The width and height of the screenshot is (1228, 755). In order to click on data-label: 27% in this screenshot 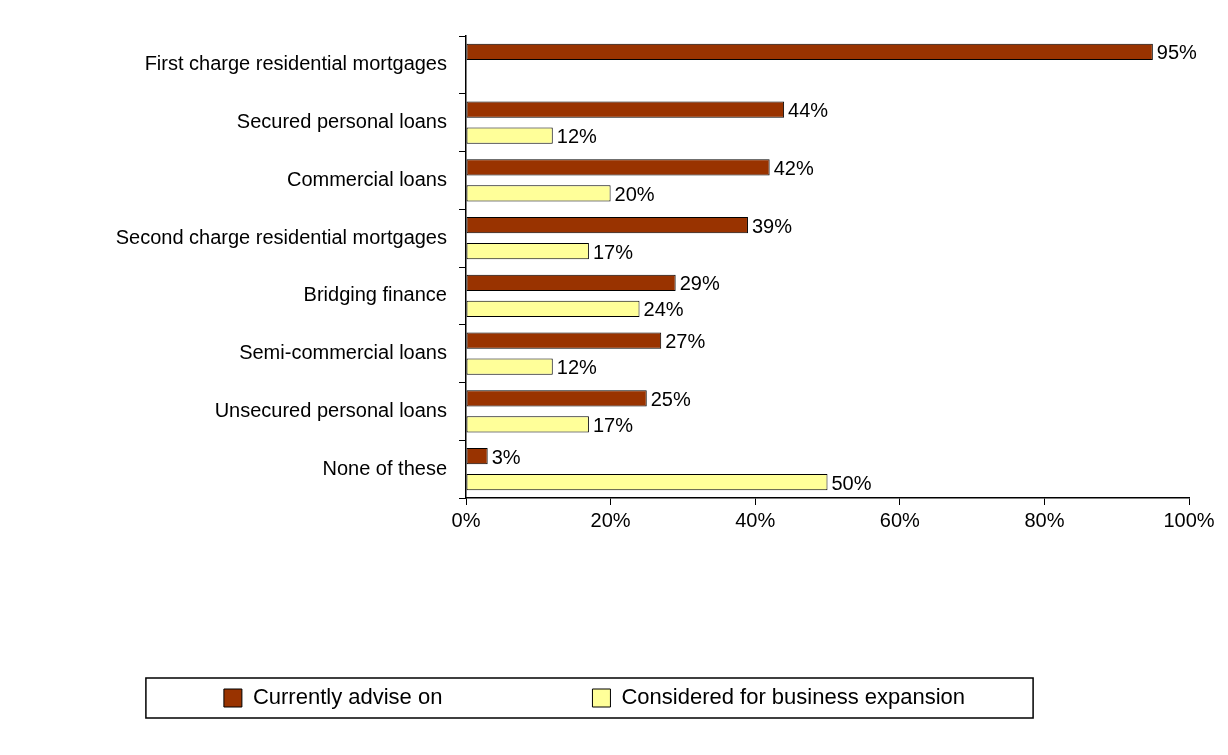, I will do `click(685, 341)`.